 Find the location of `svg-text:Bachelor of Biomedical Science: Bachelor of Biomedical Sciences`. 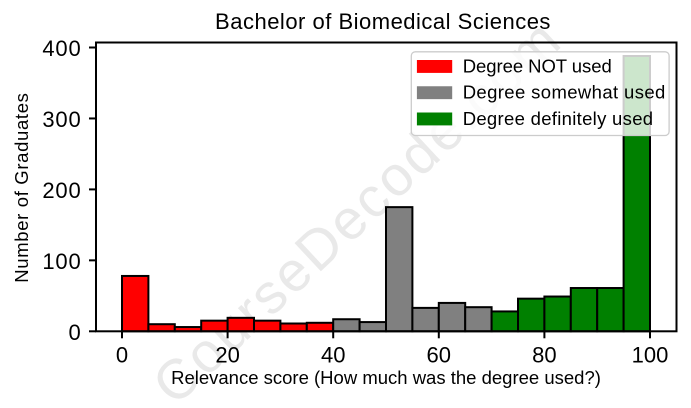

svg-text:Bachelor of Biomedical Science: Bachelor of Biomedical Sciences is located at coordinates (383, 21).